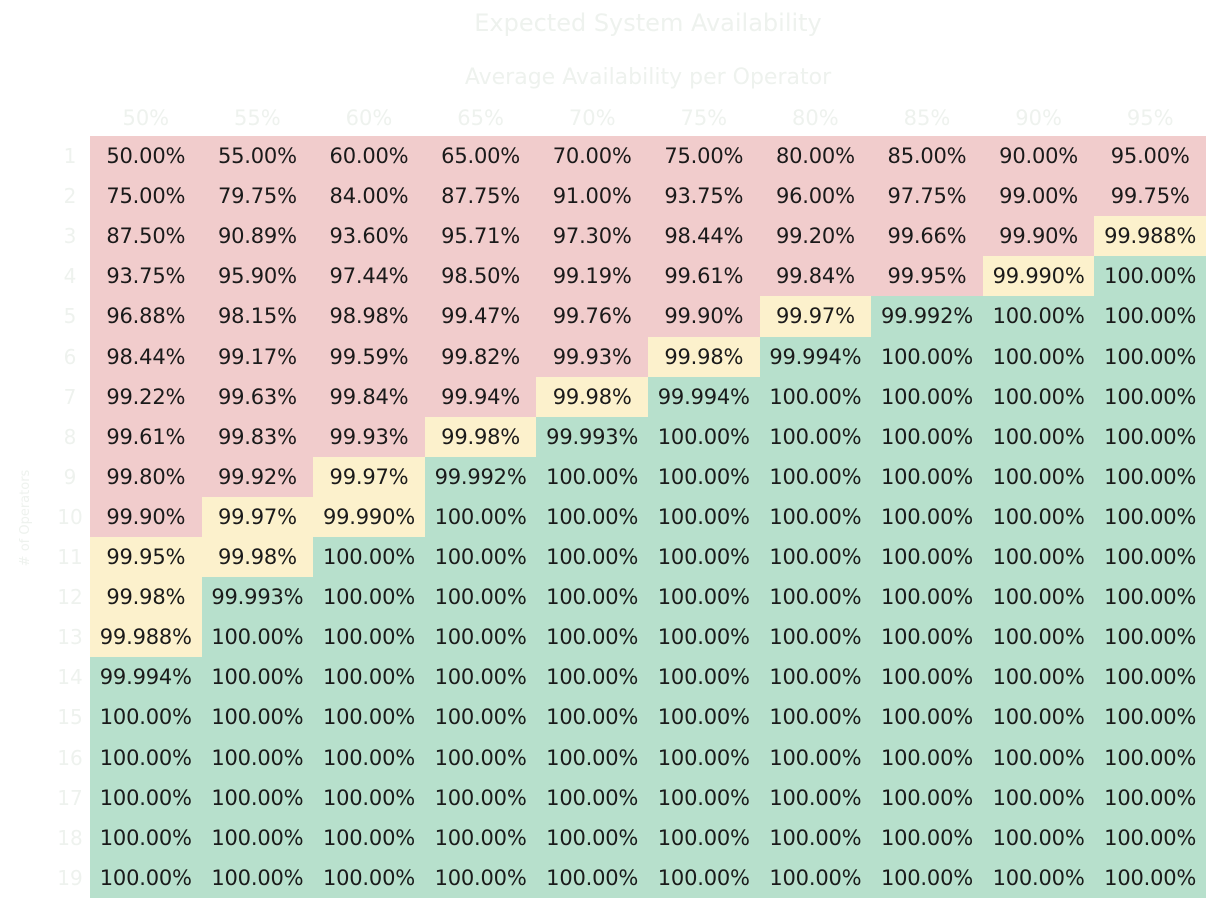 Image resolution: width=1206 pixels, height=900 pixels. Describe the element at coordinates (1038, 156) in the screenshot. I see `heatmap-cell: 90.00%` at that location.